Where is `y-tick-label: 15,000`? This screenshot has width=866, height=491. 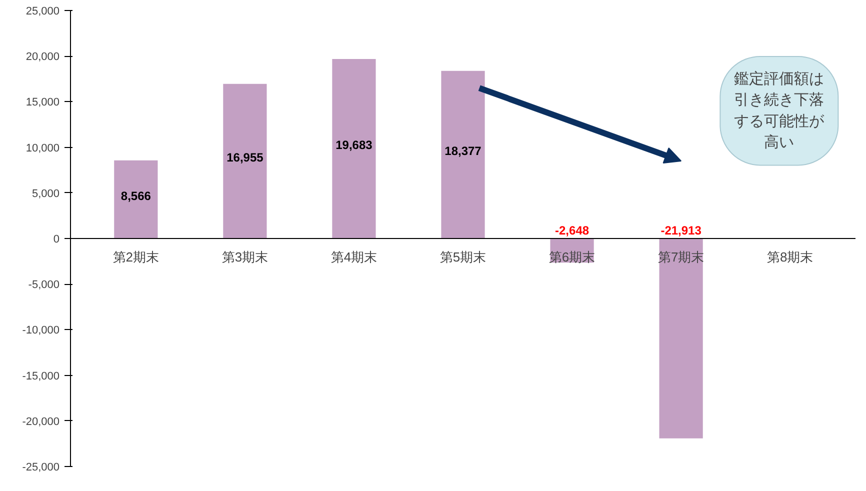
y-tick-label: 15,000 is located at coordinates (43, 102).